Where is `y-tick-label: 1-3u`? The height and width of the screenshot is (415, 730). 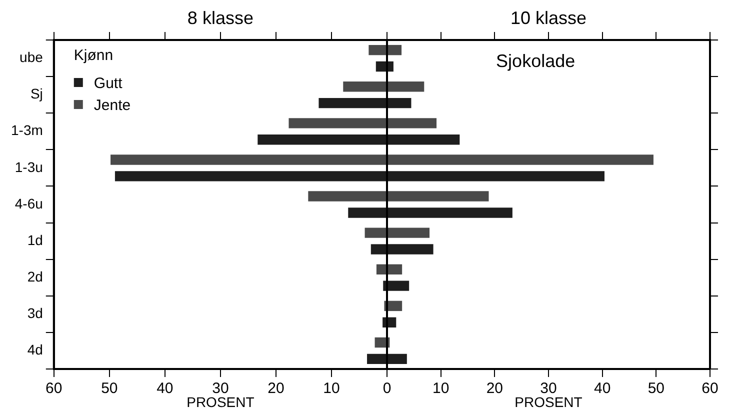
y-tick-label: 1-3u is located at coordinates (28, 166).